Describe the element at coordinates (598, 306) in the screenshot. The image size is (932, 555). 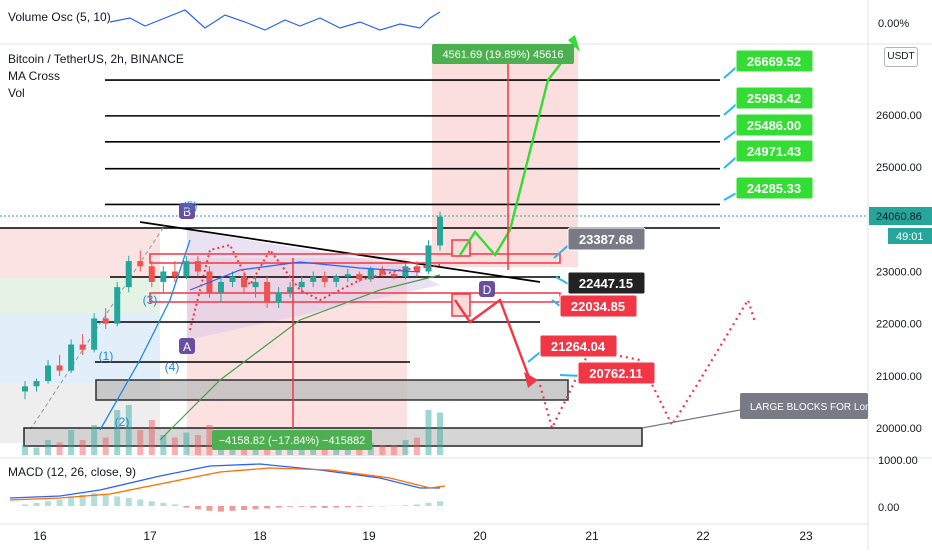
I see `level-tag-label: 22034.85` at that location.